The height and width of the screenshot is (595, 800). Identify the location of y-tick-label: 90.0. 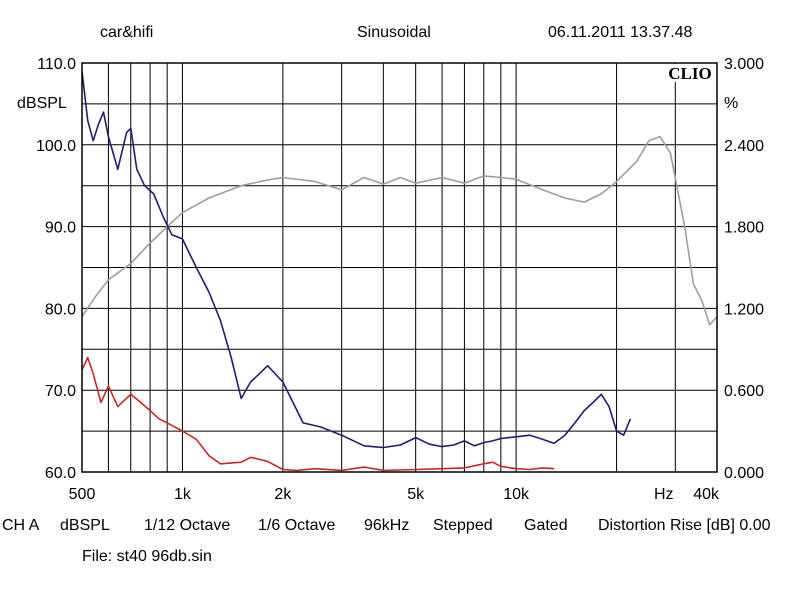
(60, 228).